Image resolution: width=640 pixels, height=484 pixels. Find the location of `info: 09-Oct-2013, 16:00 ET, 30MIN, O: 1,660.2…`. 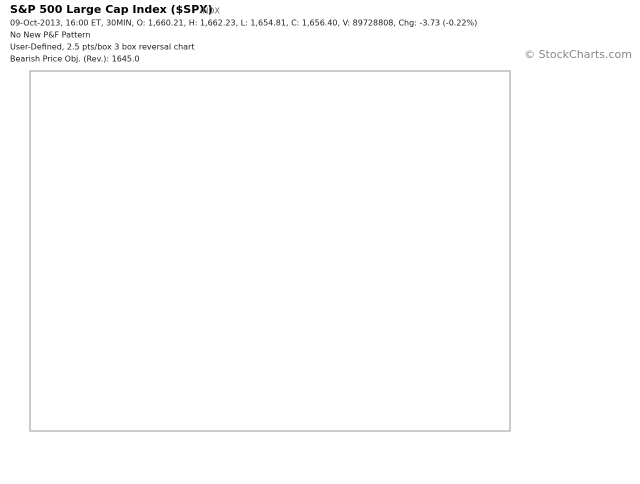

info: 09-Oct-2013, 16:00 ET, 30MIN, O: 1,660.2… is located at coordinates (243, 23).